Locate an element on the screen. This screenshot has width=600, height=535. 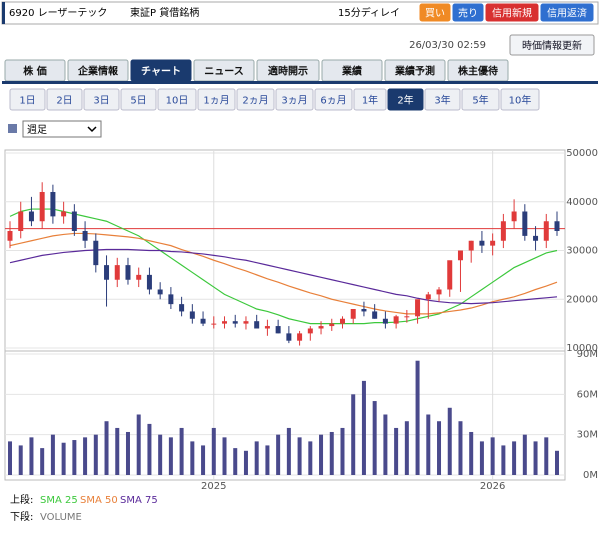
period-button-label: 3年 is located at coordinates (442, 100).